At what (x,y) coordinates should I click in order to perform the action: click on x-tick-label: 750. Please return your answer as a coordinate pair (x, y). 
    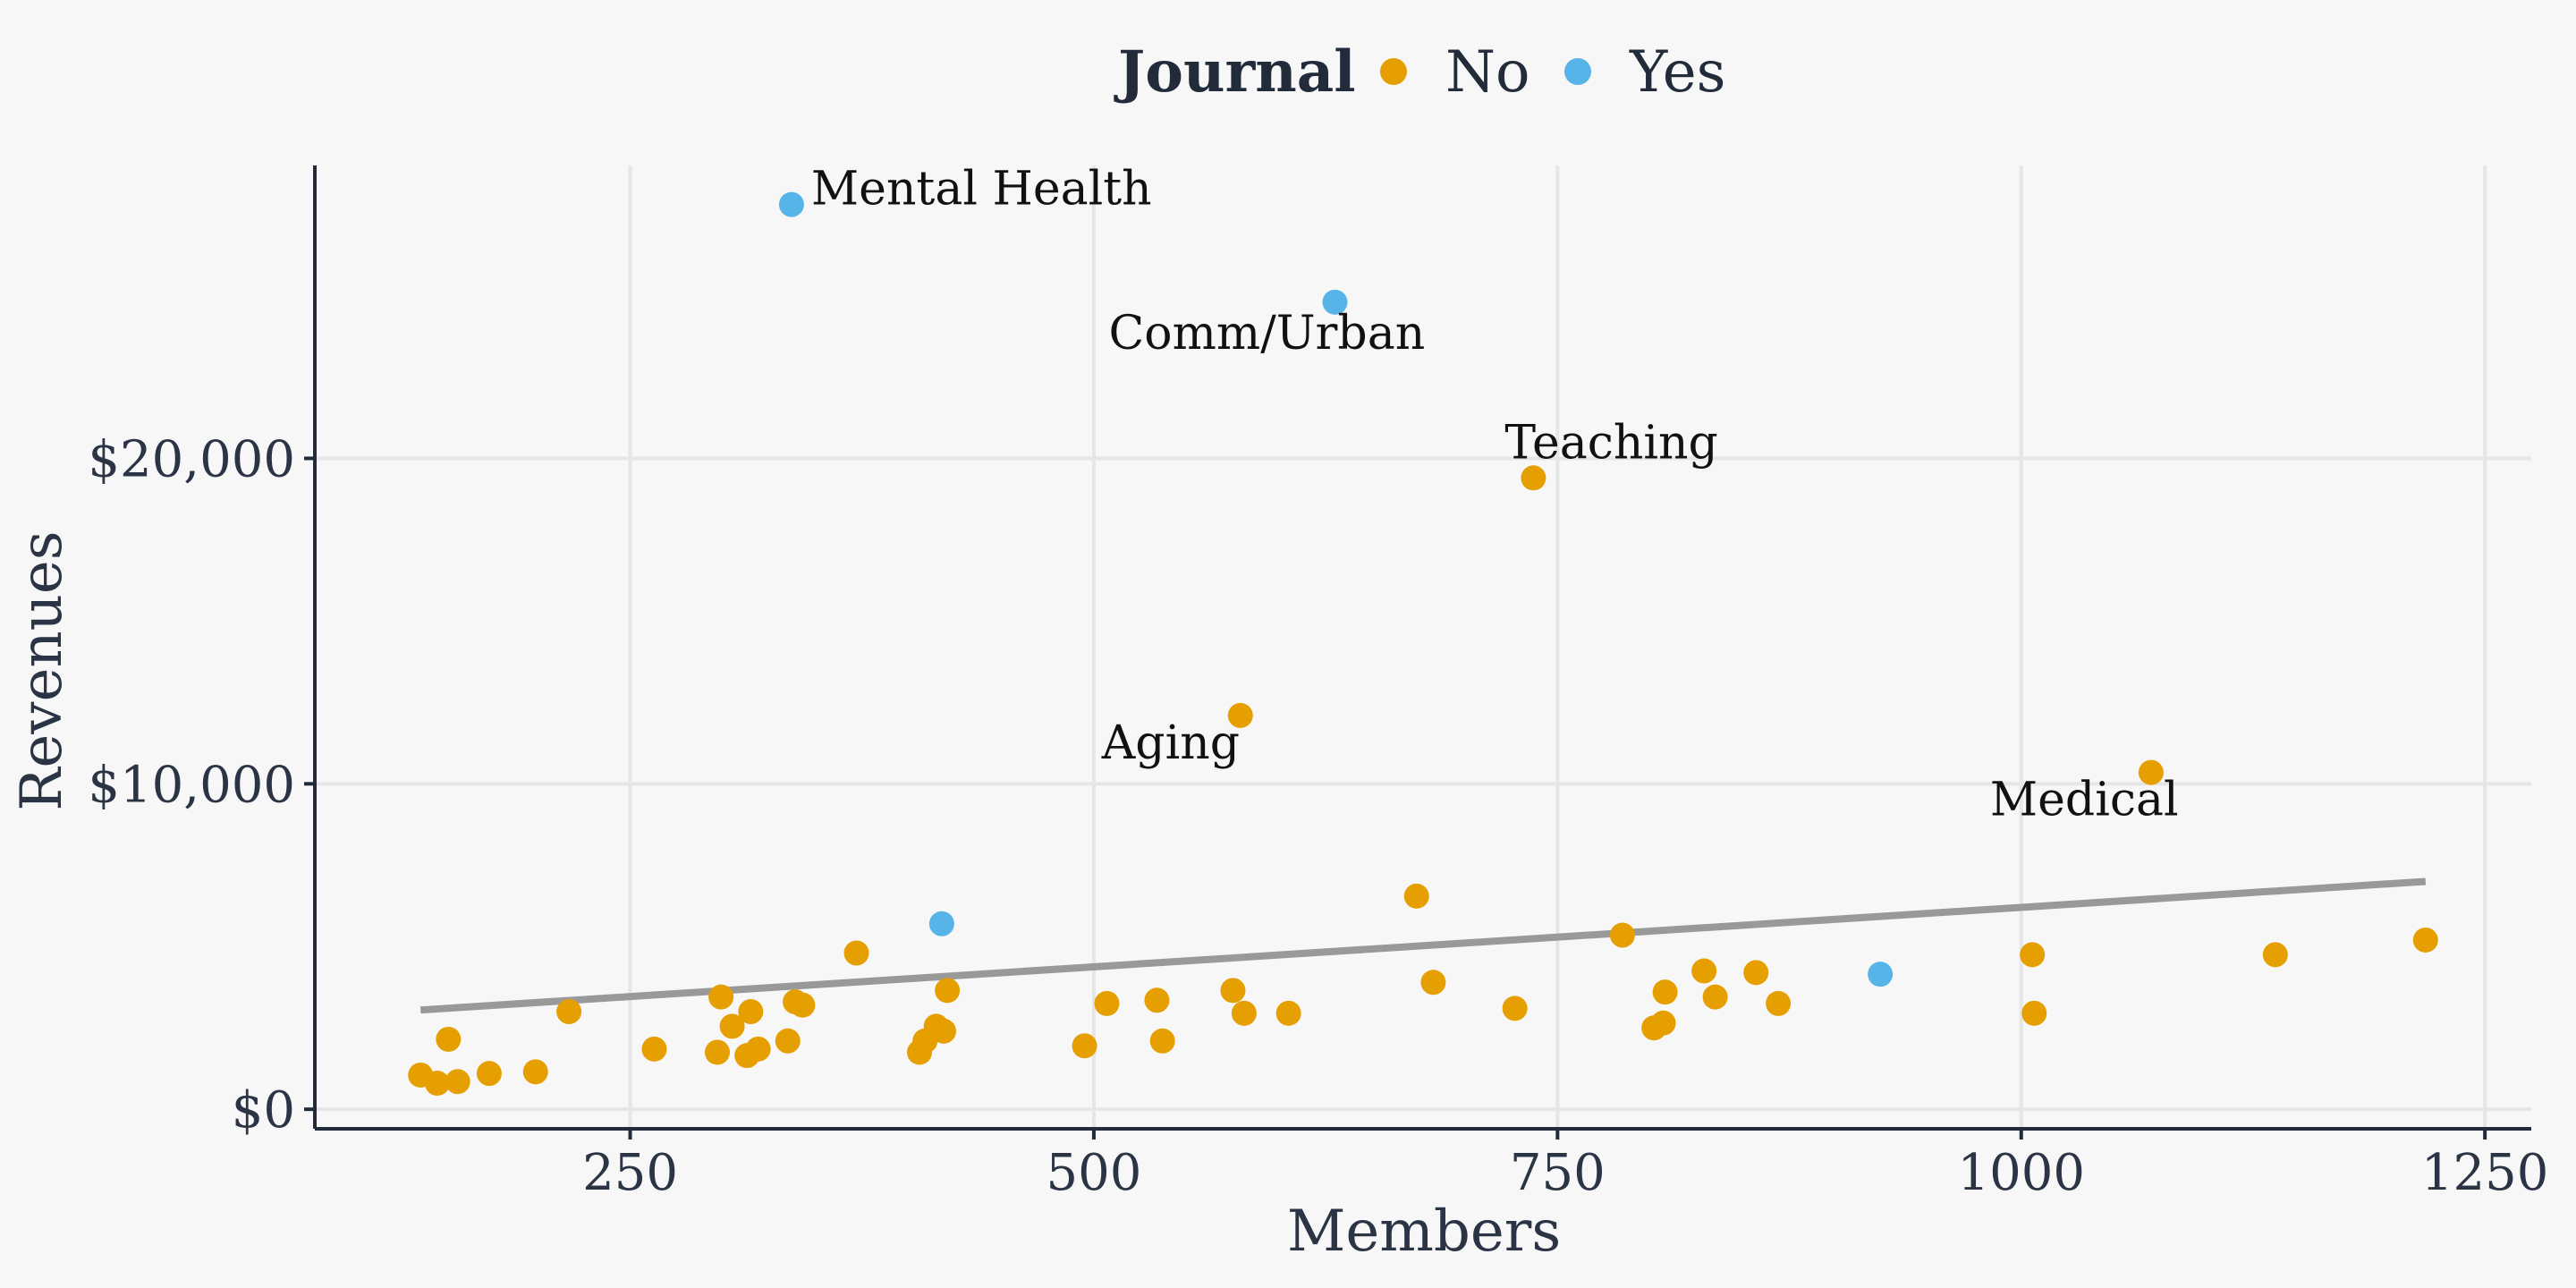
    Looking at the image, I should click on (1558, 1173).